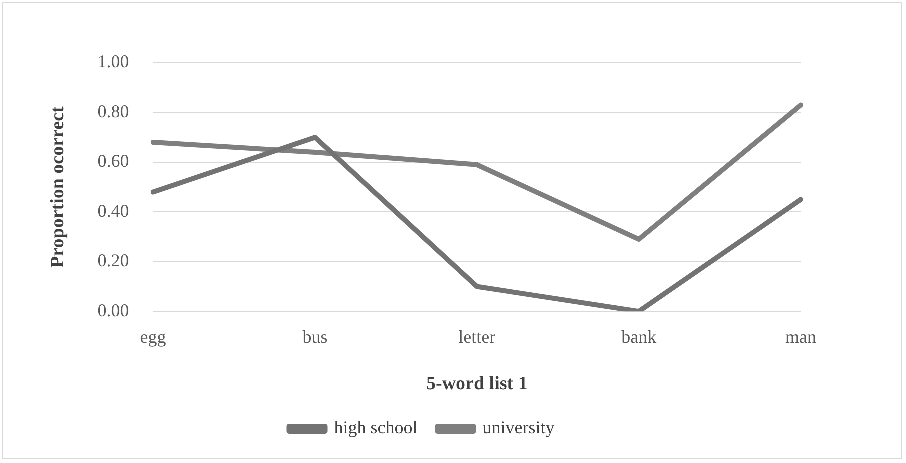 This screenshot has height=463, width=906. What do you see at coordinates (801, 337) in the screenshot?
I see `x-tick-label: man` at bounding box center [801, 337].